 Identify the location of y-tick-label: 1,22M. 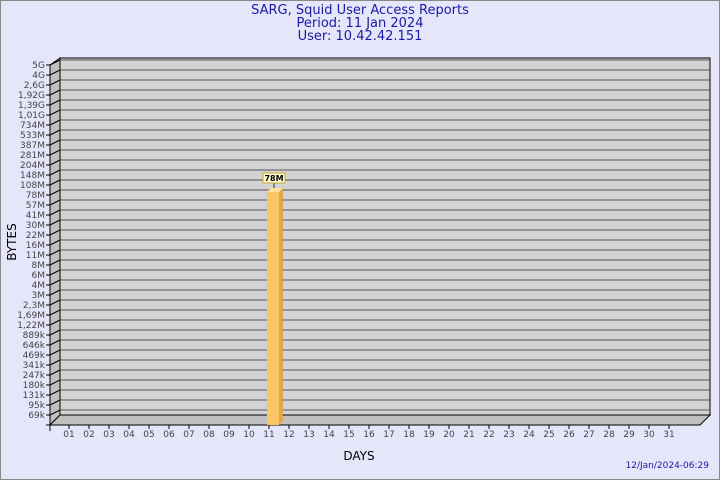
(31, 326).